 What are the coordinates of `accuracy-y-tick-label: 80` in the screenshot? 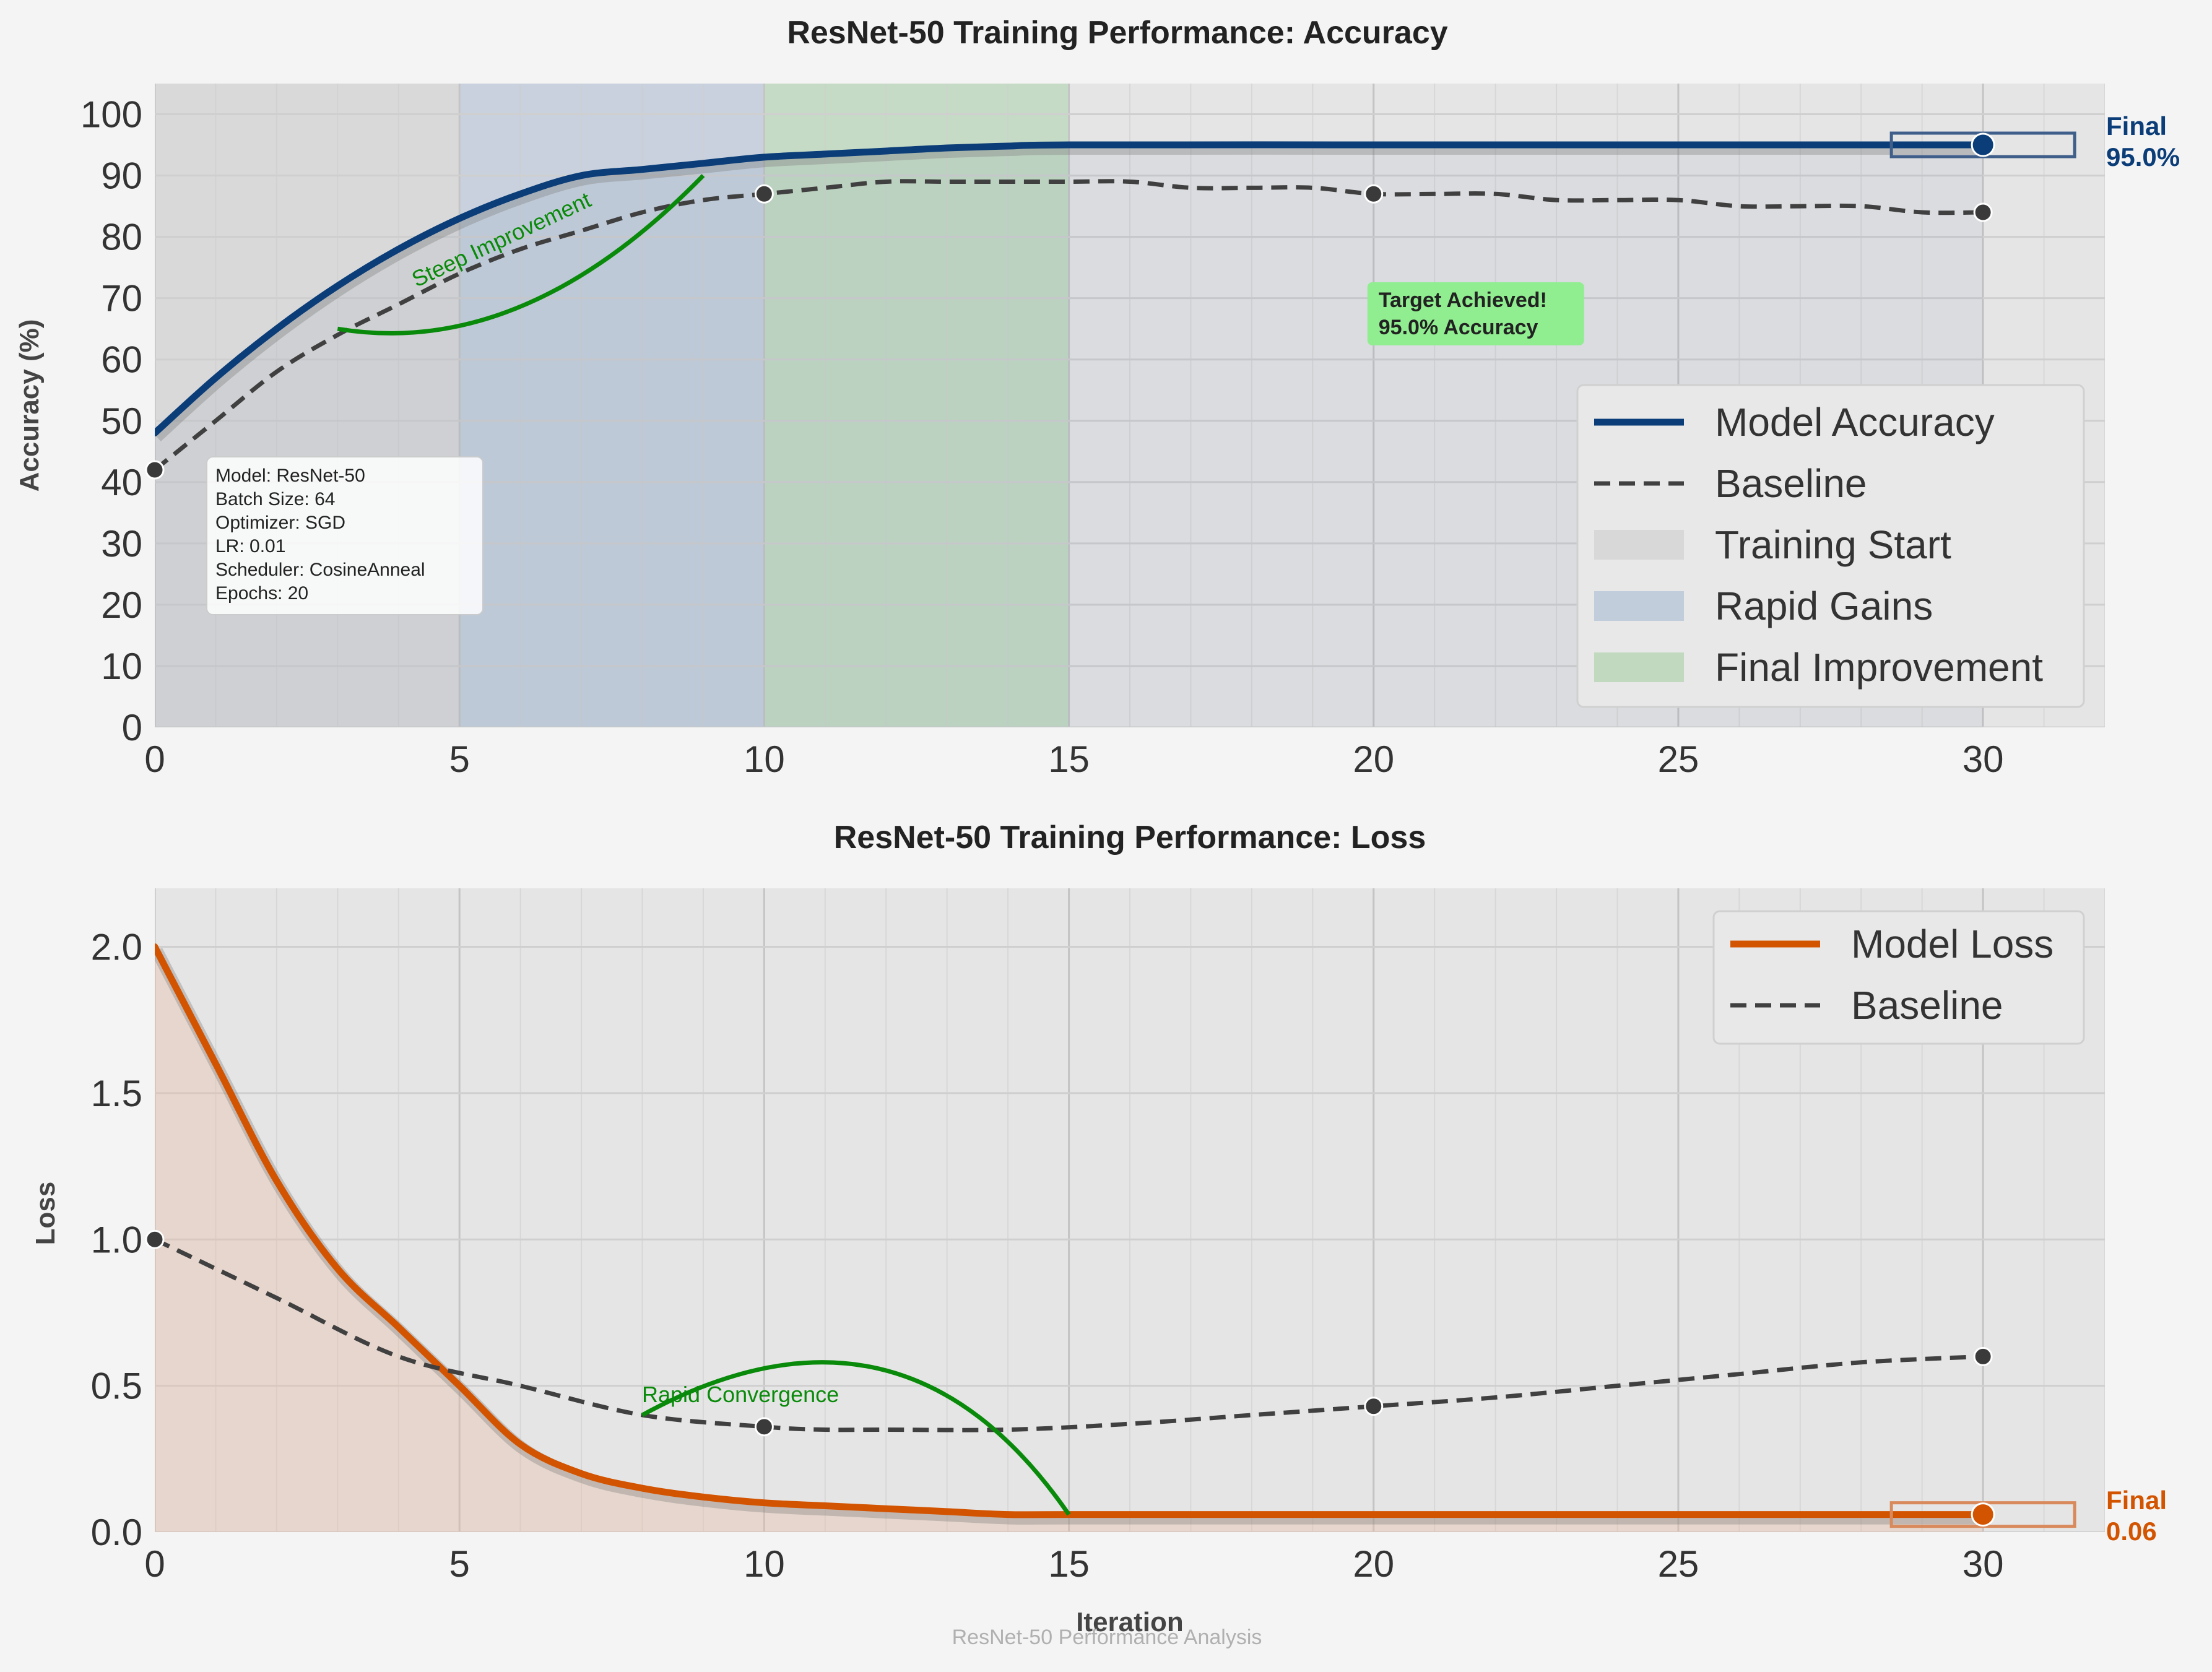 It's located at (121, 237).